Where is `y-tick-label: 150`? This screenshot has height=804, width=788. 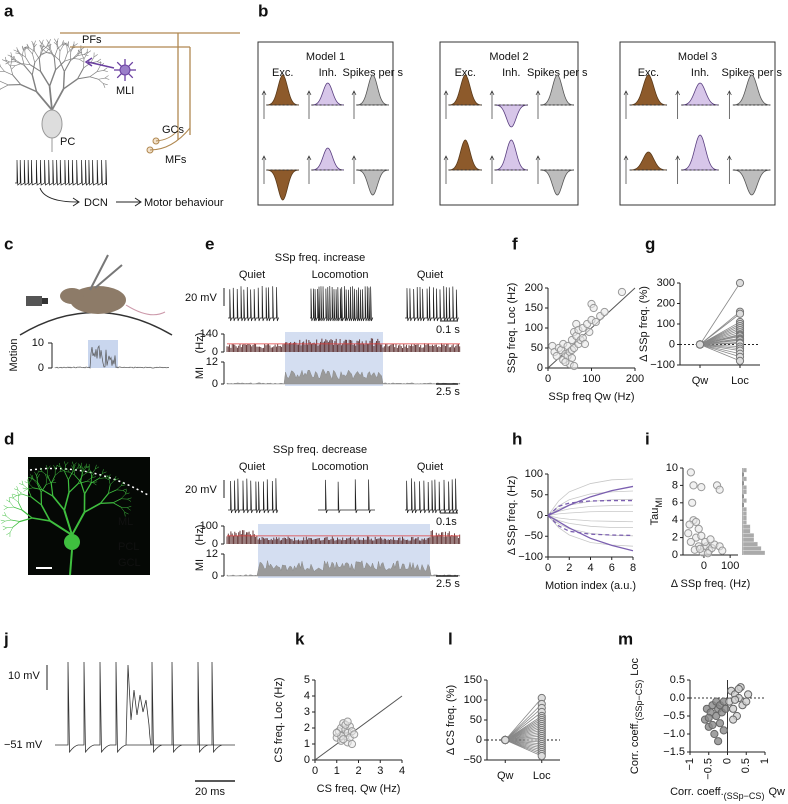
y-tick-label: 150 is located at coordinates (473, 680).